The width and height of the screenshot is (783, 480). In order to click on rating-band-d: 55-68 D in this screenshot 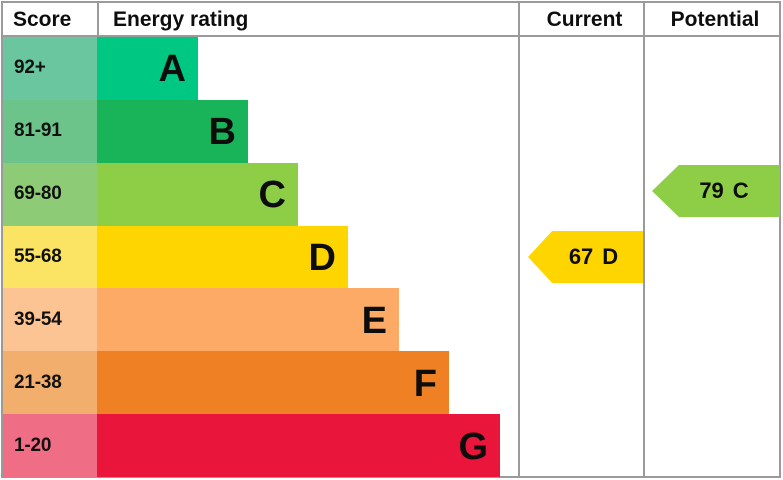, I will do `click(260, 257)`.